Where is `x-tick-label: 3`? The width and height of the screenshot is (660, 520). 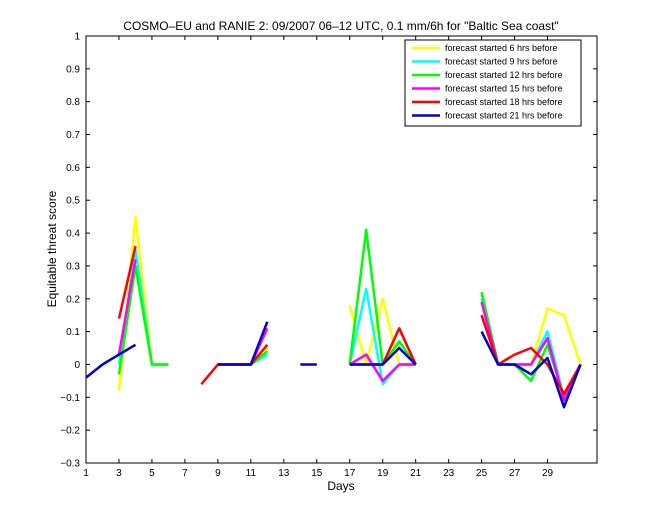 x-tick-label: 3 is located at coordinates (119, 473).